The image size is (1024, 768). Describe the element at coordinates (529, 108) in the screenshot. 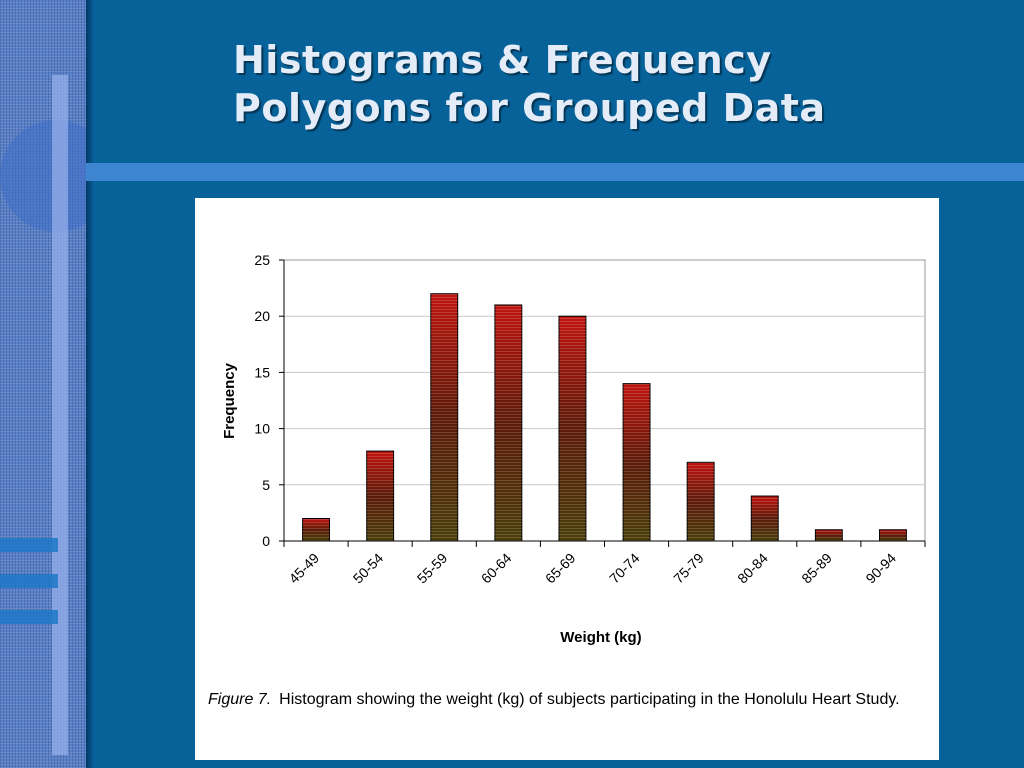

I see `slide-title-line-2: Polygons for Grouped Data` at that location.